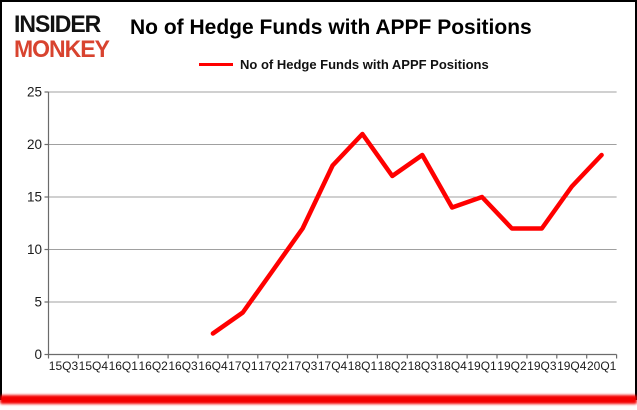  I want to click on legend-label: No of Hedge Funds with APPF Positions, so click(364, 64).